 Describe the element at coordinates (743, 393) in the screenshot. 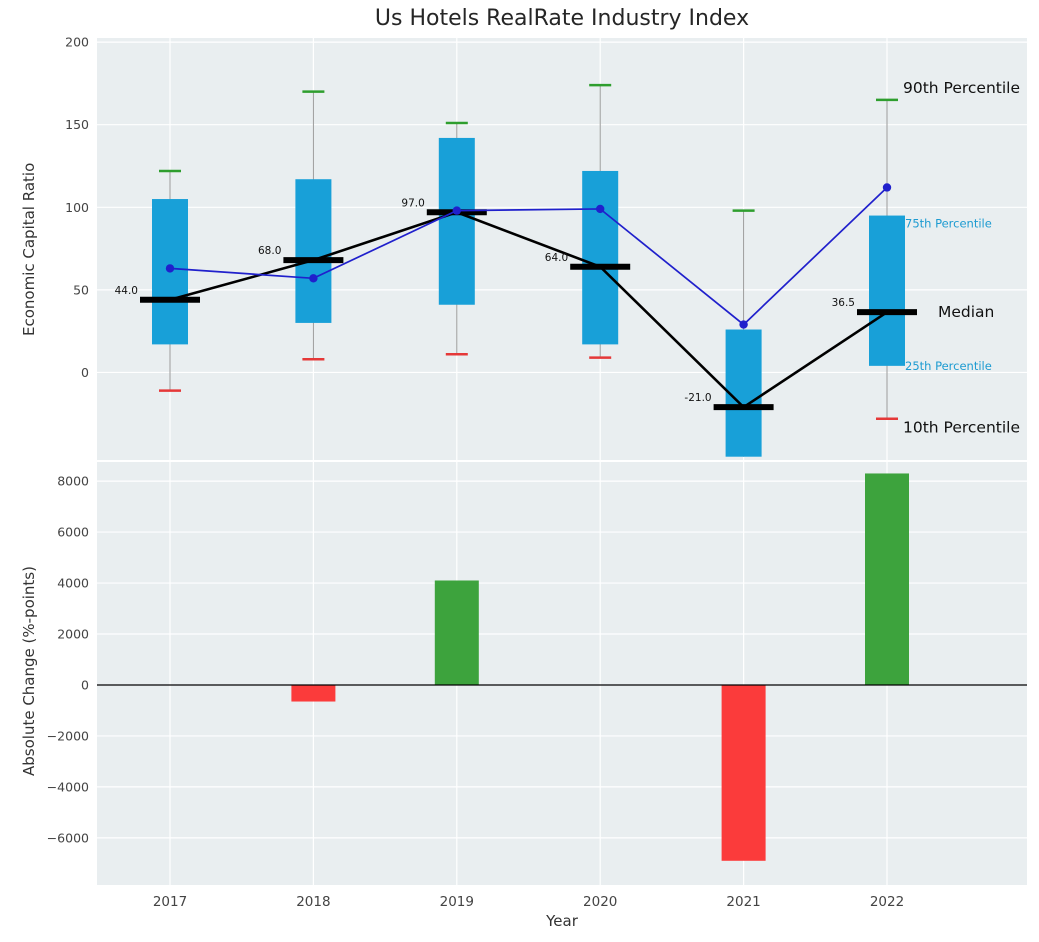

I see `iqr-box-2021` at that location.